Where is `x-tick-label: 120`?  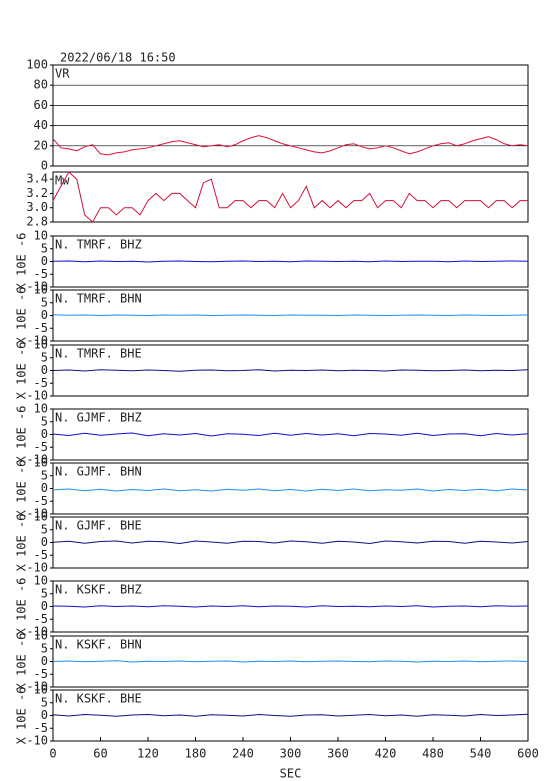 x-tick-label: 120 is located at coordinates (148, 754).